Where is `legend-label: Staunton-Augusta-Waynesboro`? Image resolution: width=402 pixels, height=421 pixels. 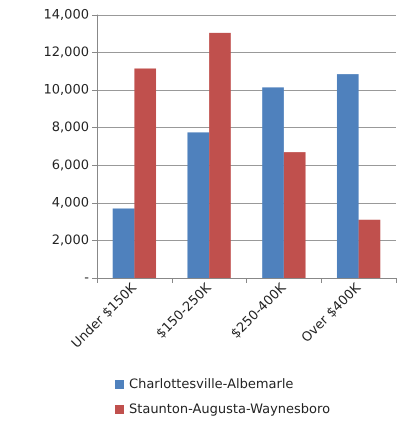
legend-label: Staunton-Augusta-Waynesboro is located at coordinates (229, 409).